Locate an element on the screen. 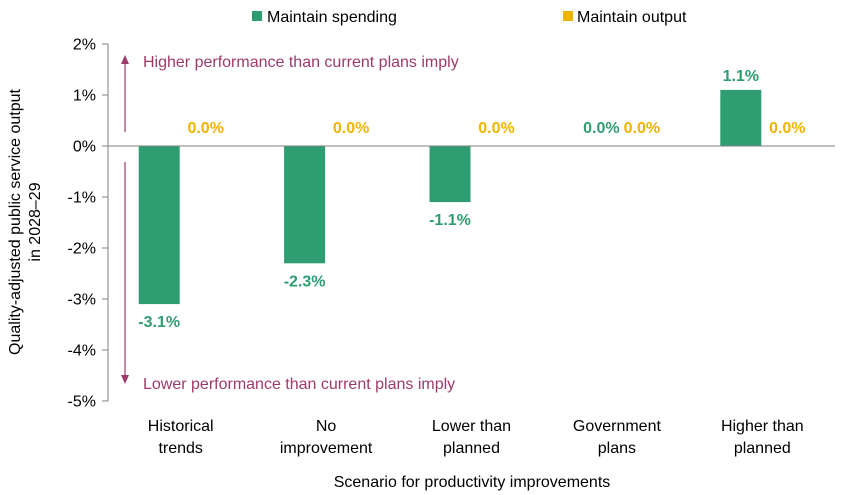 The width and height of the screenshot is (848, 495). legend-label: Maintain spending is located at coordinates (332, 17).